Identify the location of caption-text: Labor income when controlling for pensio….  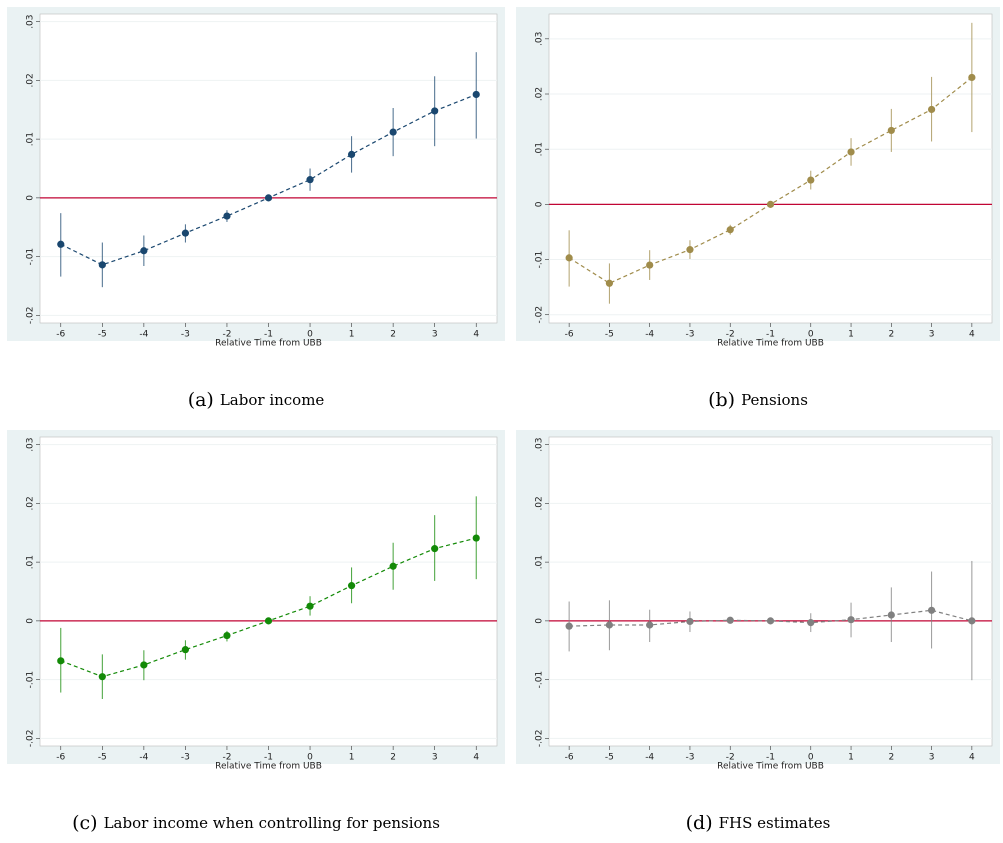
(272, 823).